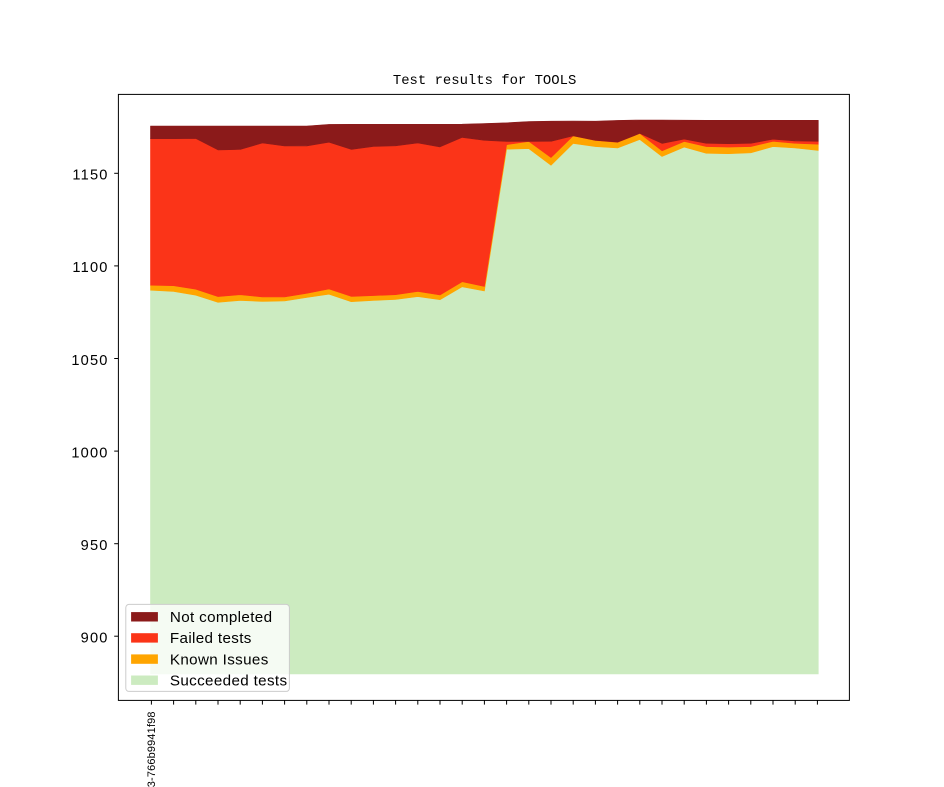  Describe the element at coordinates (95, 639) in the screenshot. I see `svg-text: 900` at that location.